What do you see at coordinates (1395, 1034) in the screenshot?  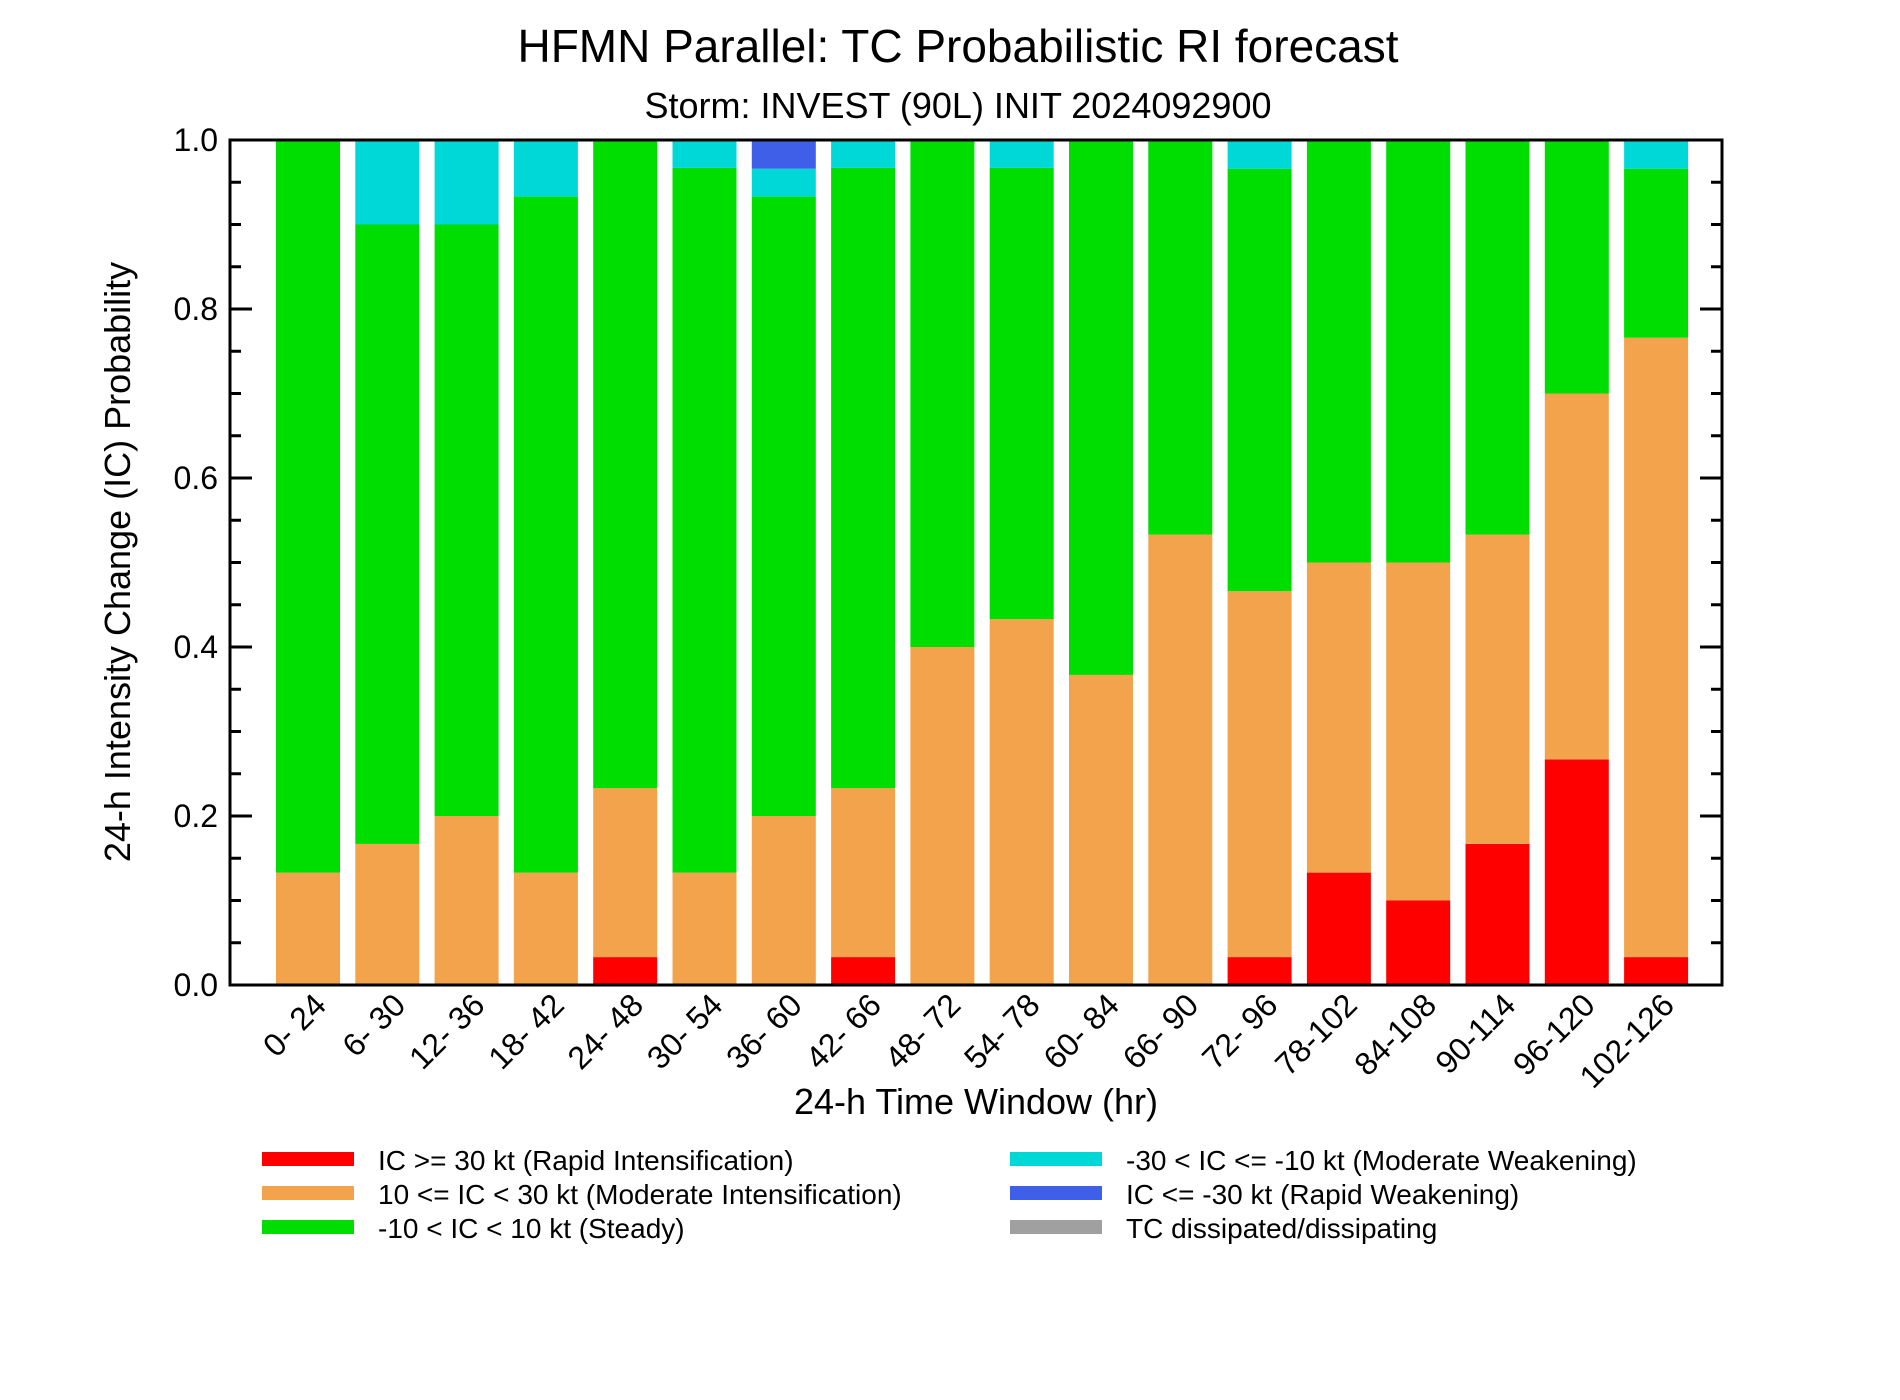 I see `x-tick-label: 84-108` at bounding box center [1395, 1034].